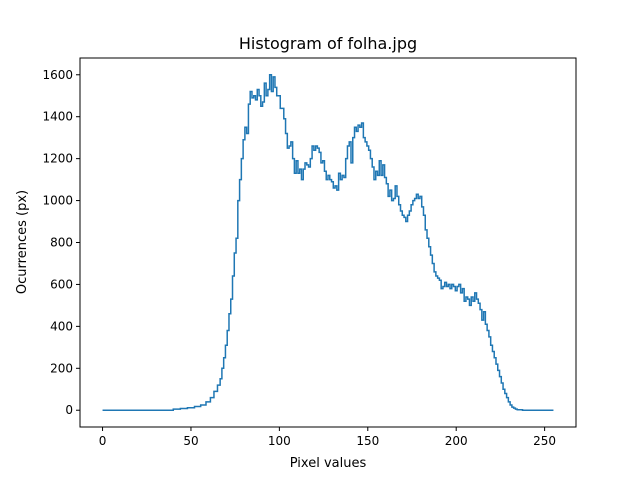  I want to click on y-tick-label: 1000, so click(57, 201).